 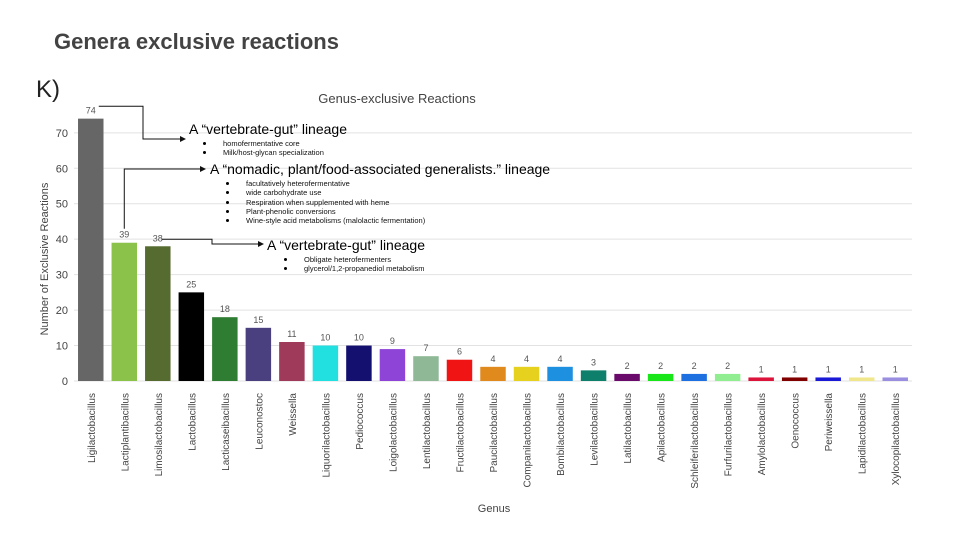 What do you see at coordinates (360, 421) in the screenshot?
I see `x-tick-label: Pediococcus` at bounding box center [360, 421].